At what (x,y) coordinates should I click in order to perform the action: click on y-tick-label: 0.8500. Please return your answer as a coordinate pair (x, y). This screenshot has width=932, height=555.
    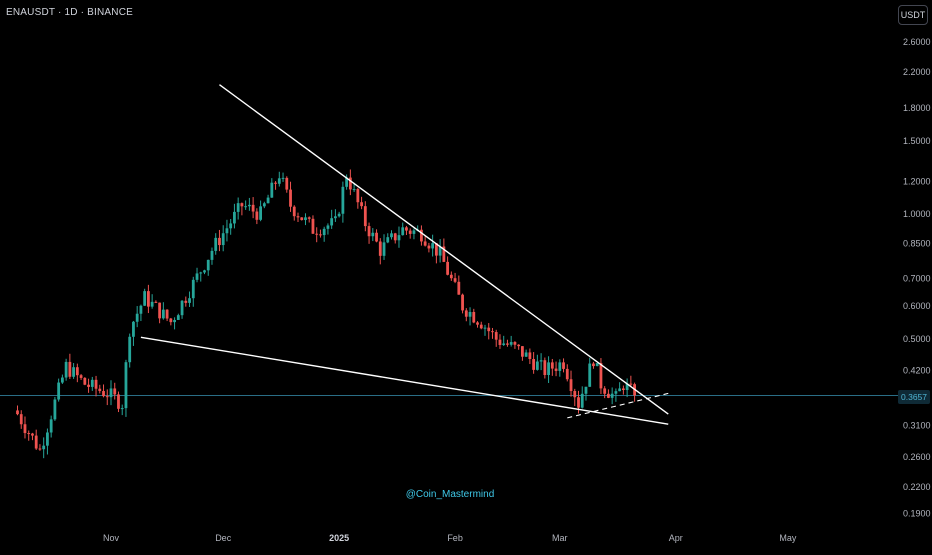
    Looking at the image, I should click on (917, 243).